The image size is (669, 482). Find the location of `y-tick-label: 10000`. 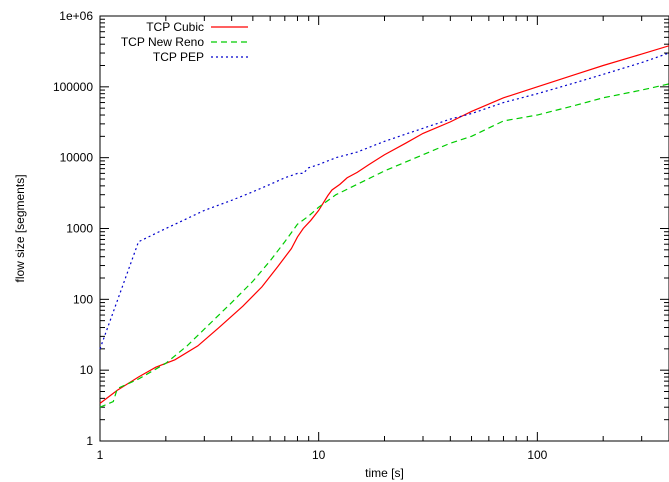

y-tick-label: 10000 is located at coordinates (77, 158).